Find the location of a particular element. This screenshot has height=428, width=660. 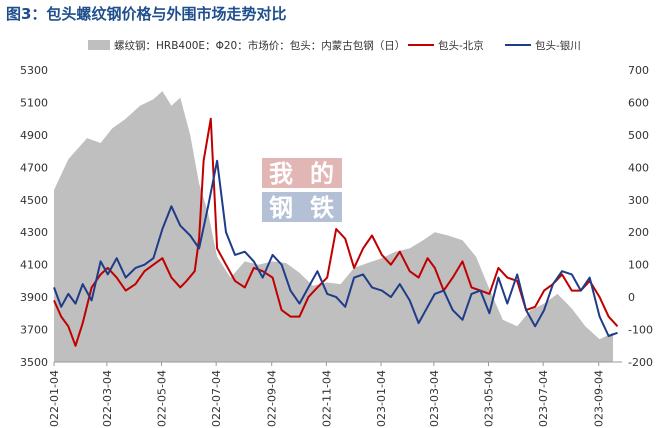

watermark-char-2: 的 is located at coordinates (322, 173).